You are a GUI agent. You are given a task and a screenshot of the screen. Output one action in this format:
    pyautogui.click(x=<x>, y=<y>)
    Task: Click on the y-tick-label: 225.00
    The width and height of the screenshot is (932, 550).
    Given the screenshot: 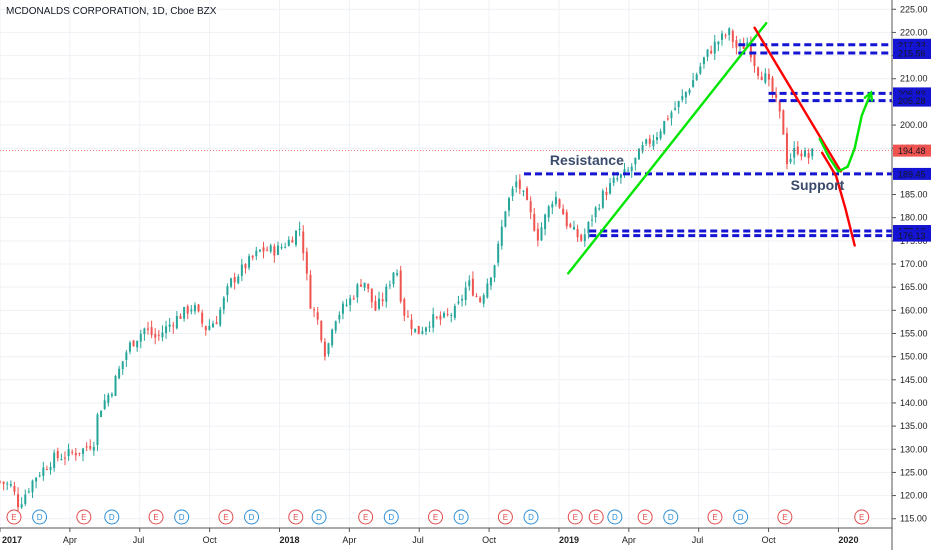 What is the action you would take?
    pyautogui.click(x=914, y=9)
    